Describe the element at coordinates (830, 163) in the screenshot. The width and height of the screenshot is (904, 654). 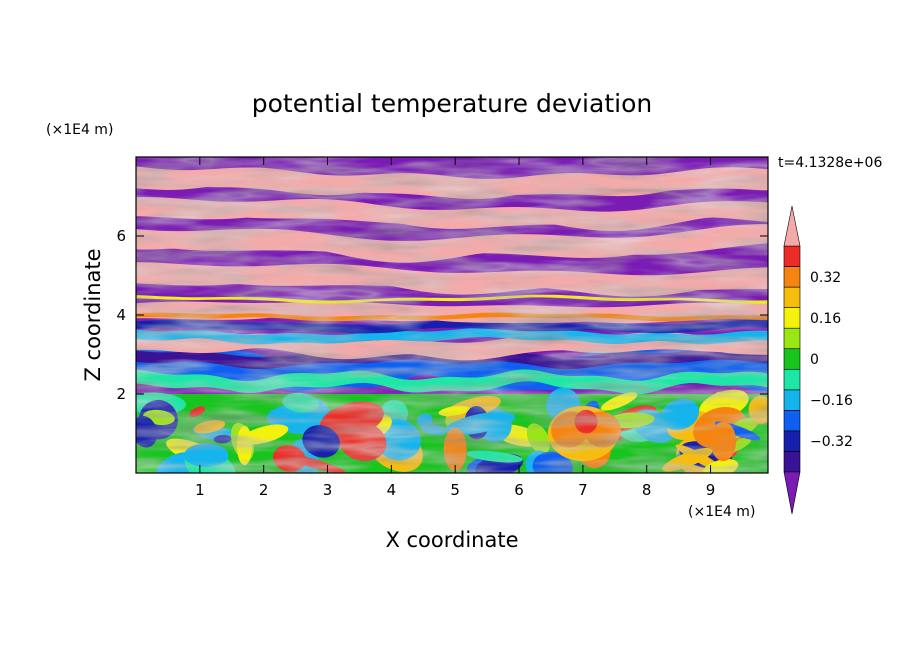
I see `time-label: t=4.1328e+06` at that location.